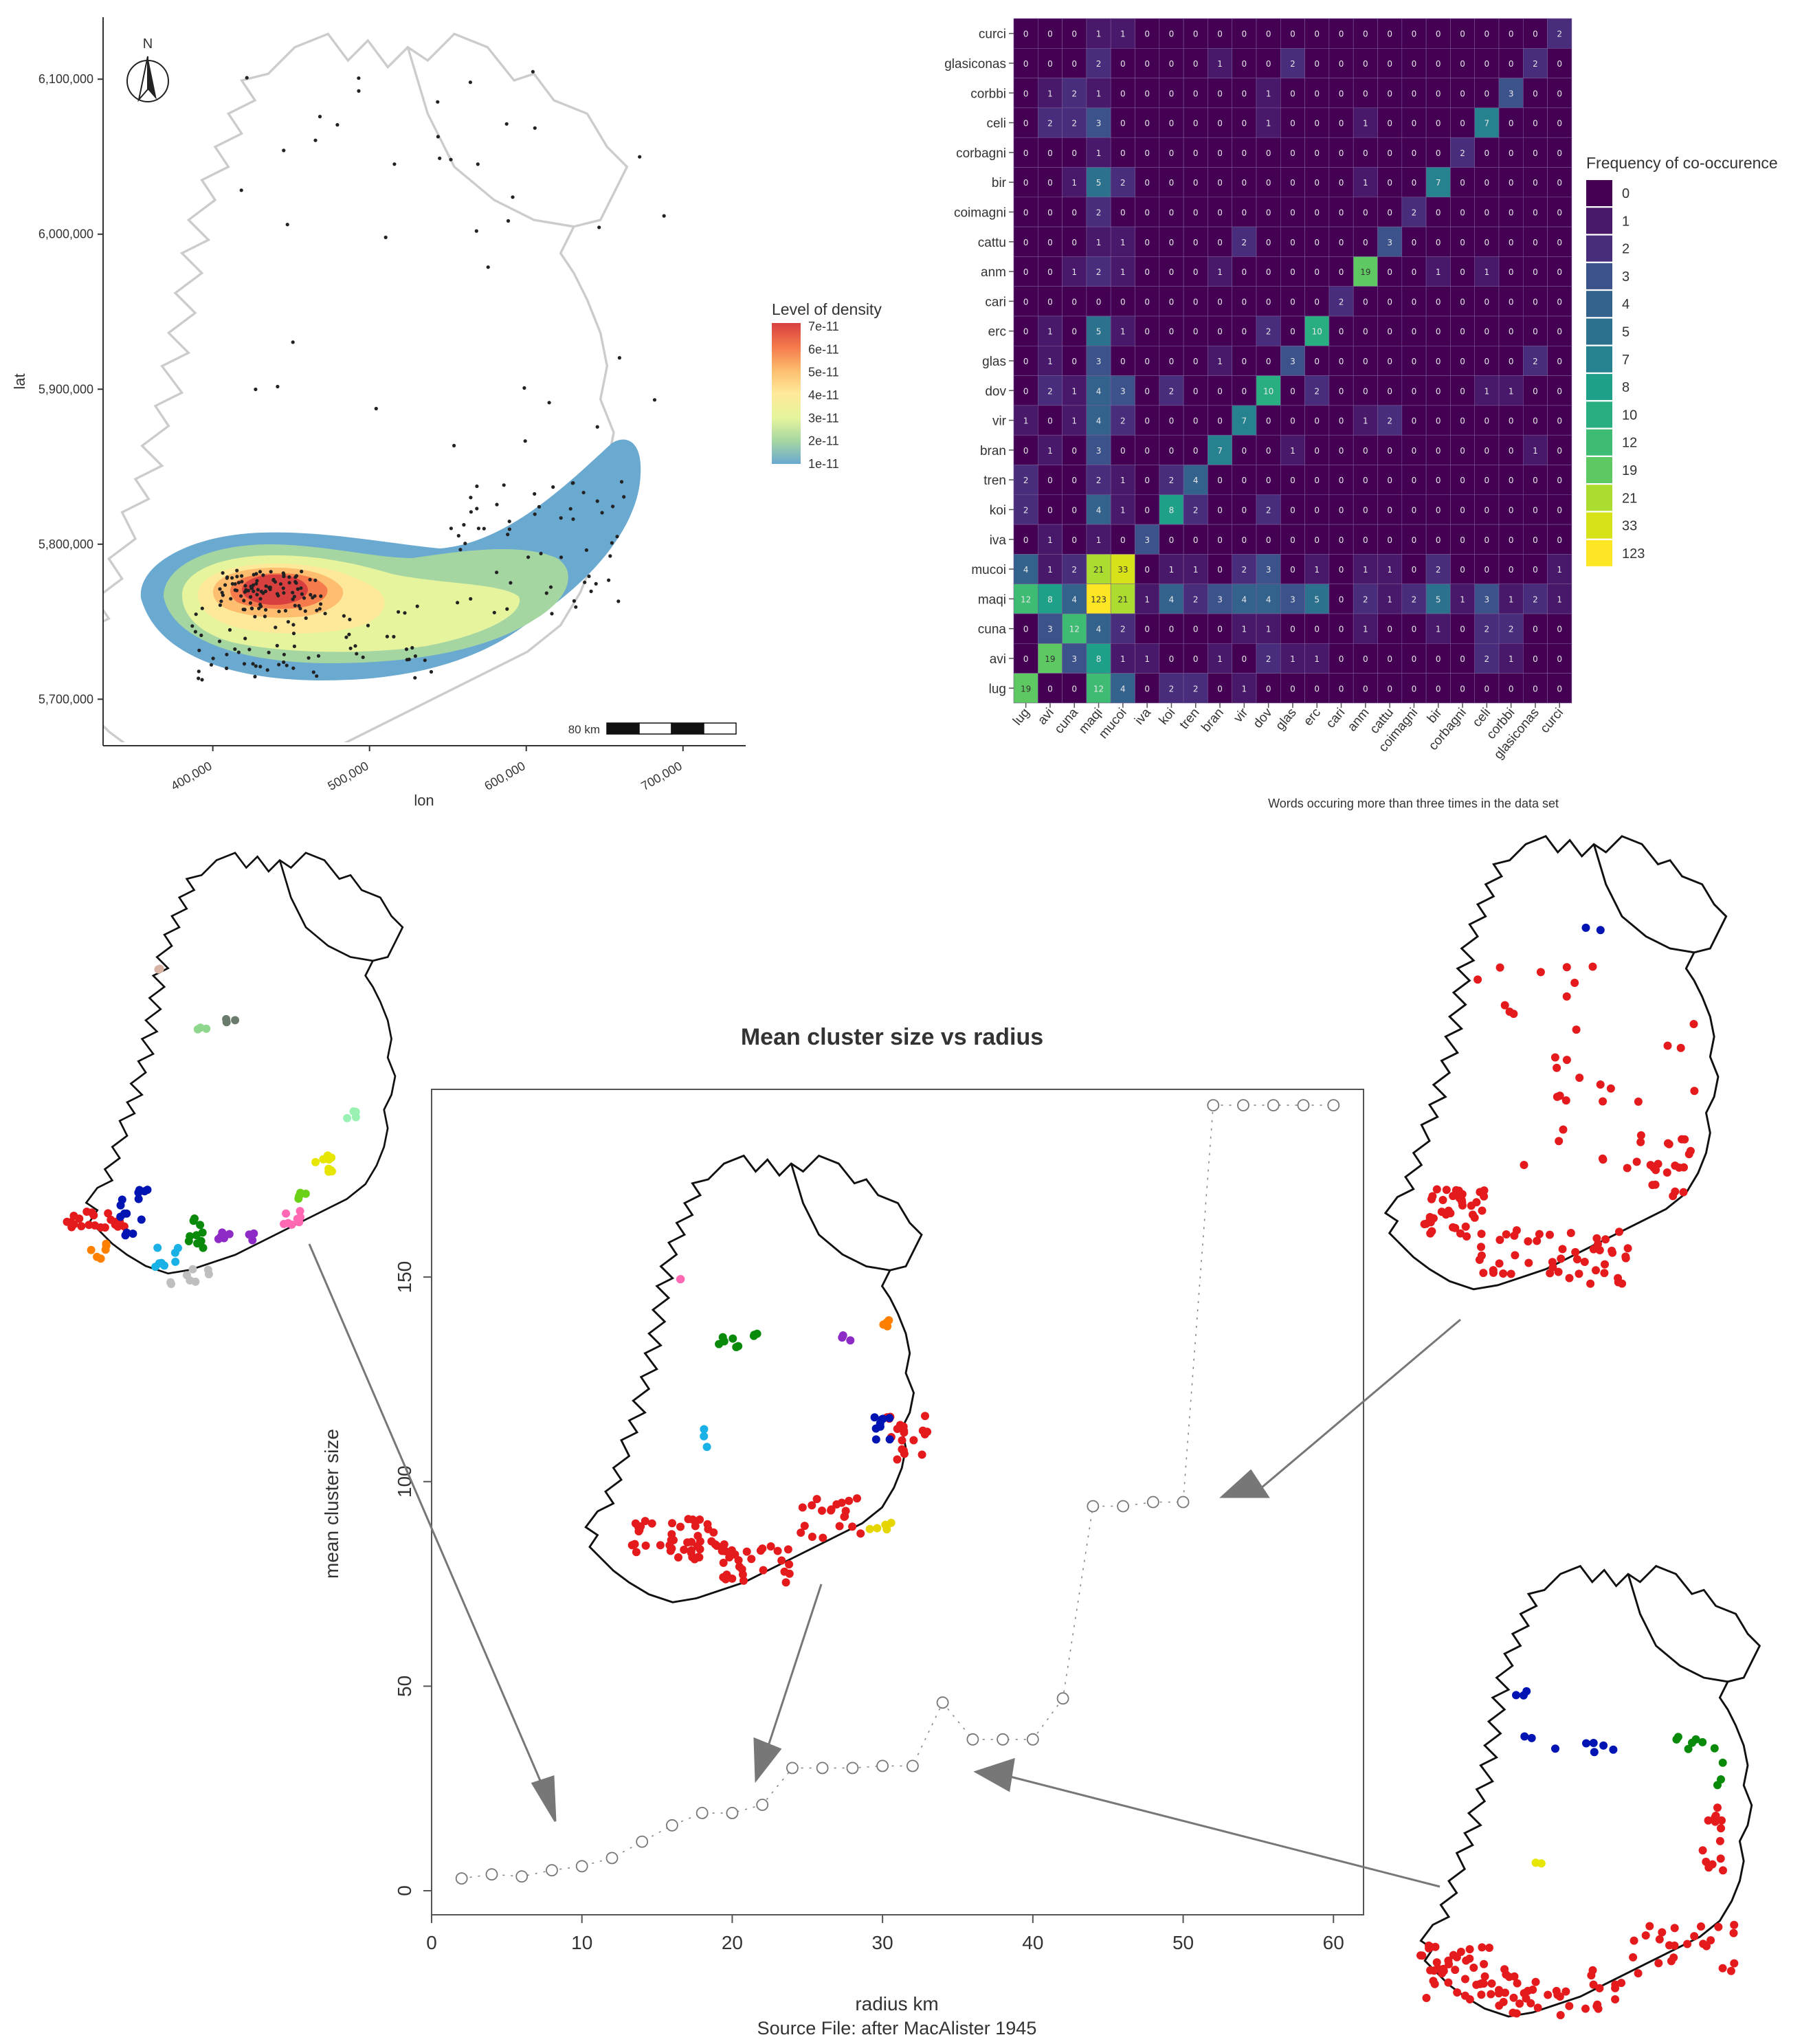  I want to click on density-legend-label: 6e-11, so click(823, 349).